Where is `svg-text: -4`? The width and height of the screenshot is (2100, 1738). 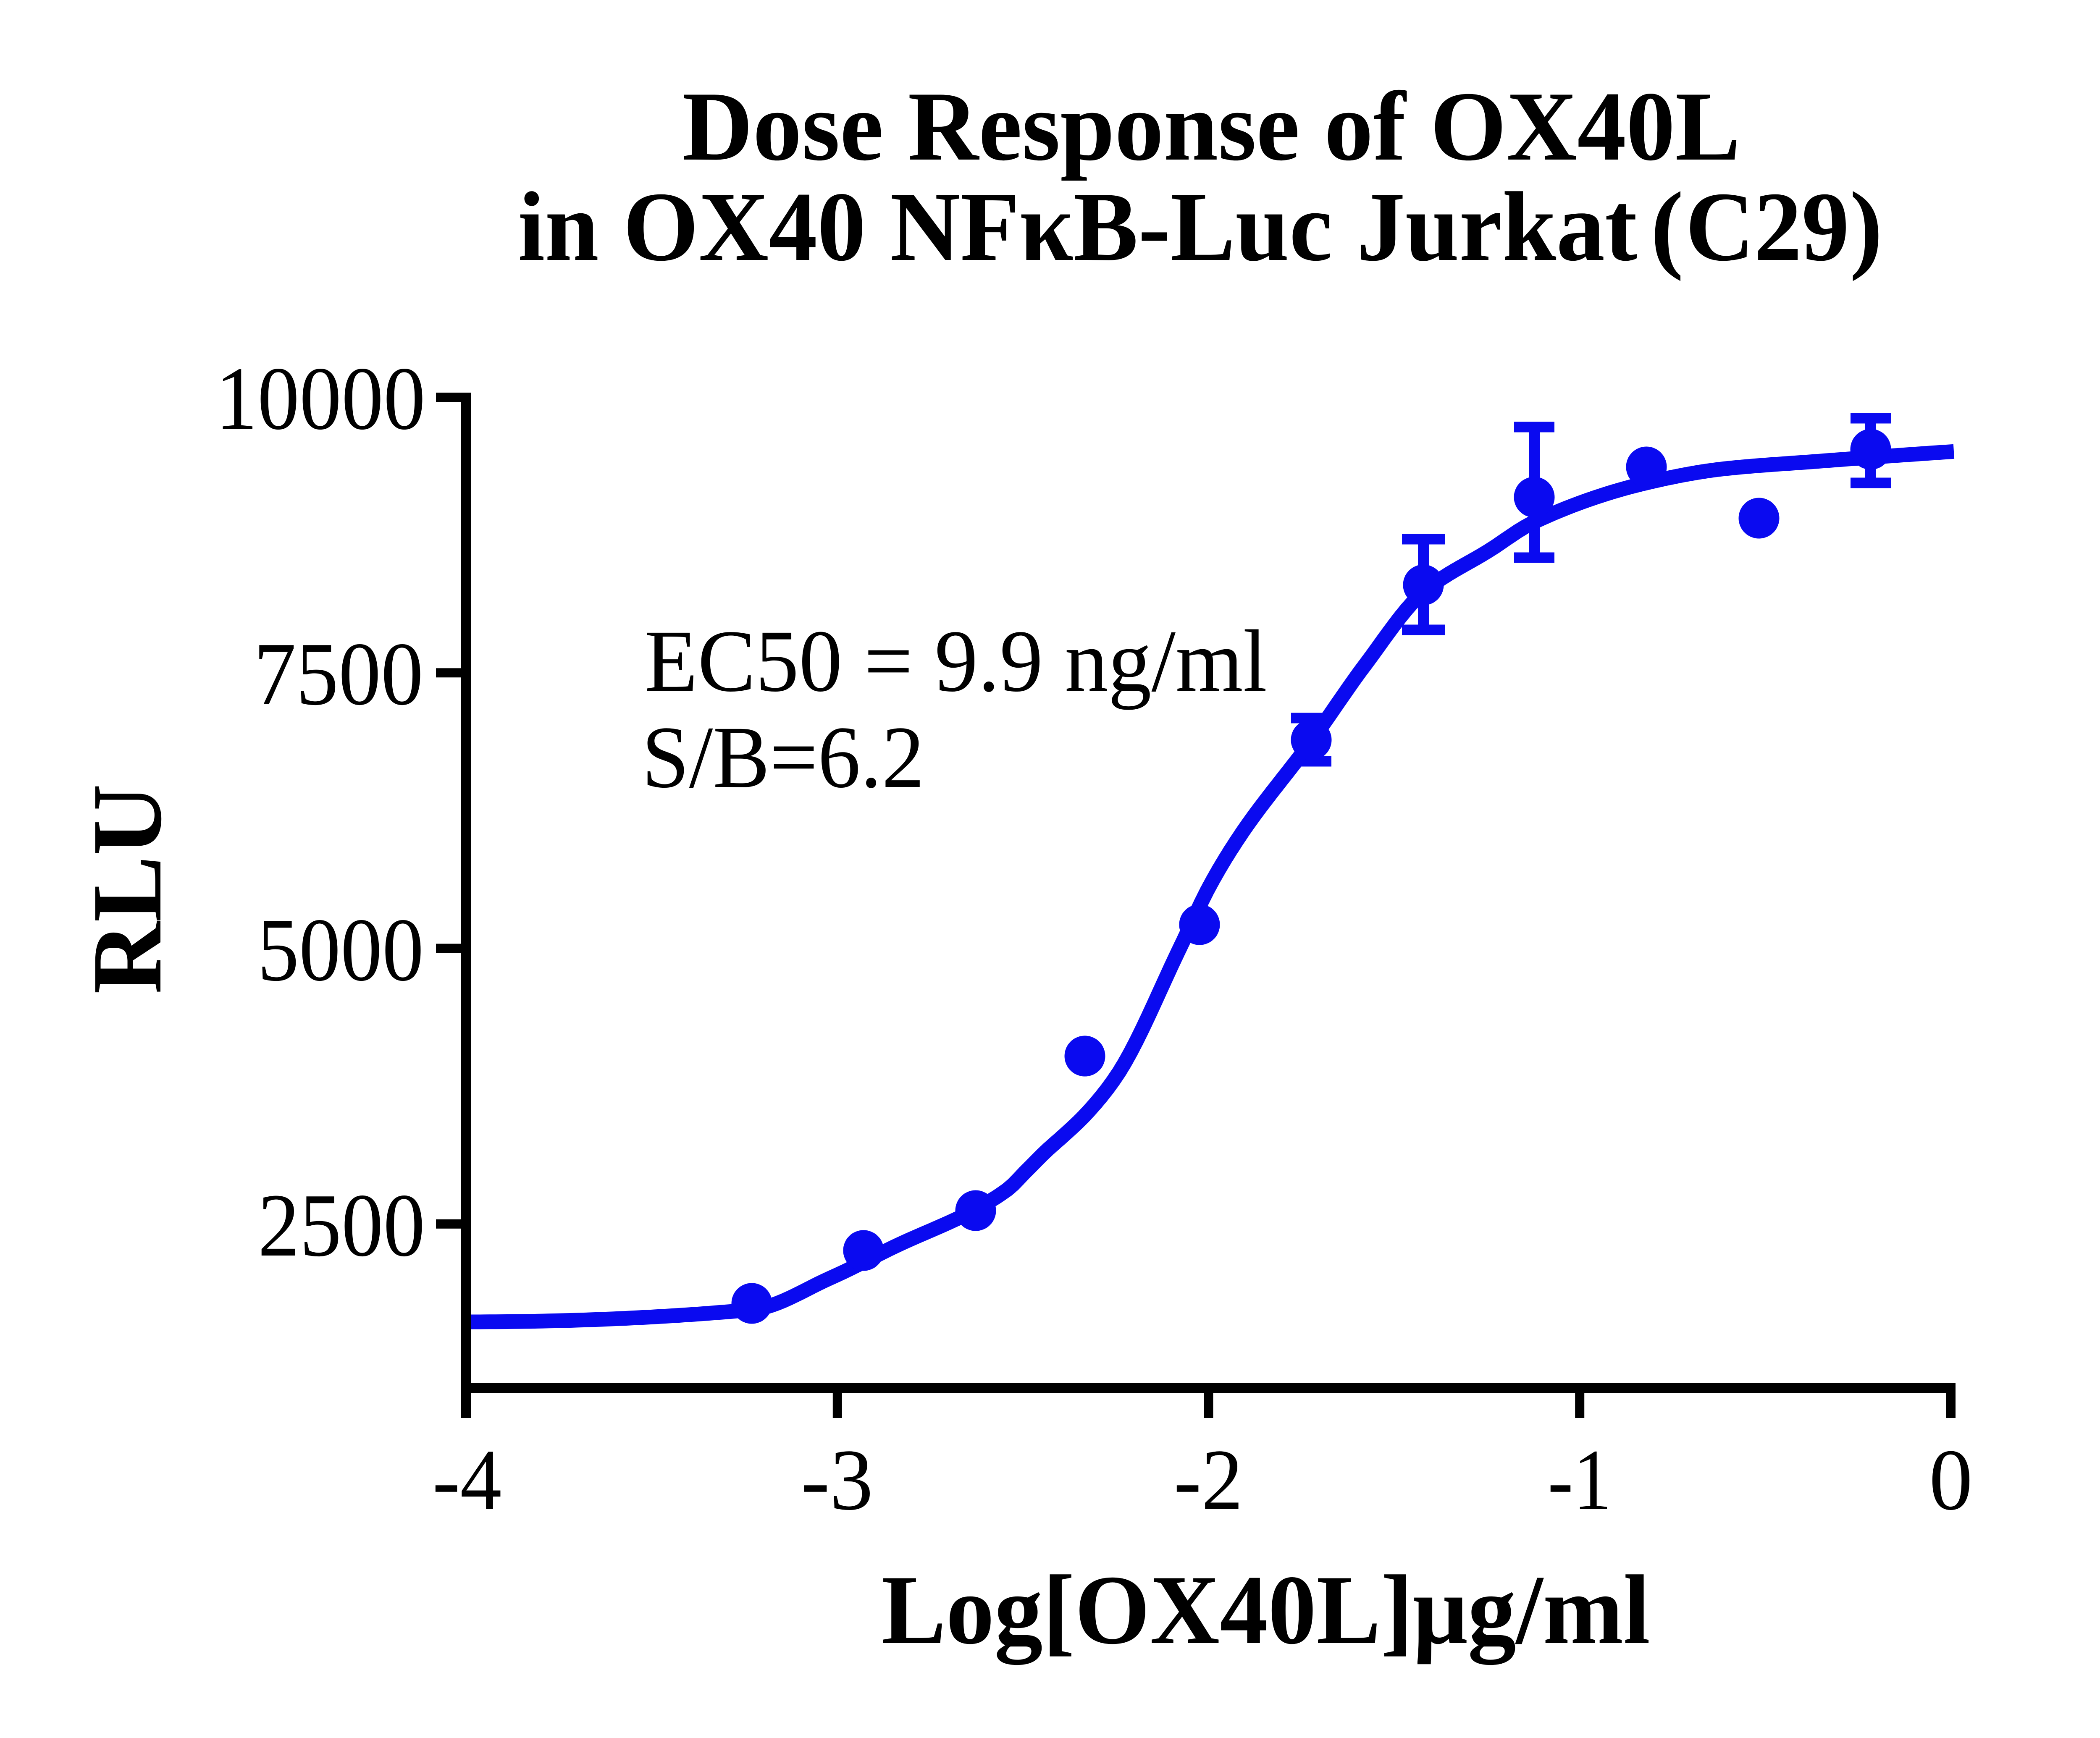 svg-text: -4 is located at coordinates (467, 1480).